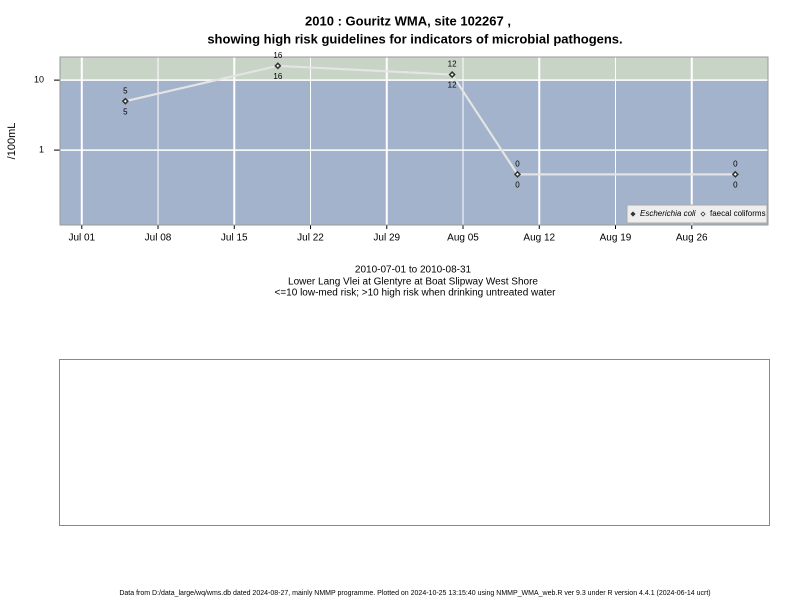 The width and height of the screenshot is (800, 600). I want to click on x-tick-label: Jul 01, so click(81, 238).